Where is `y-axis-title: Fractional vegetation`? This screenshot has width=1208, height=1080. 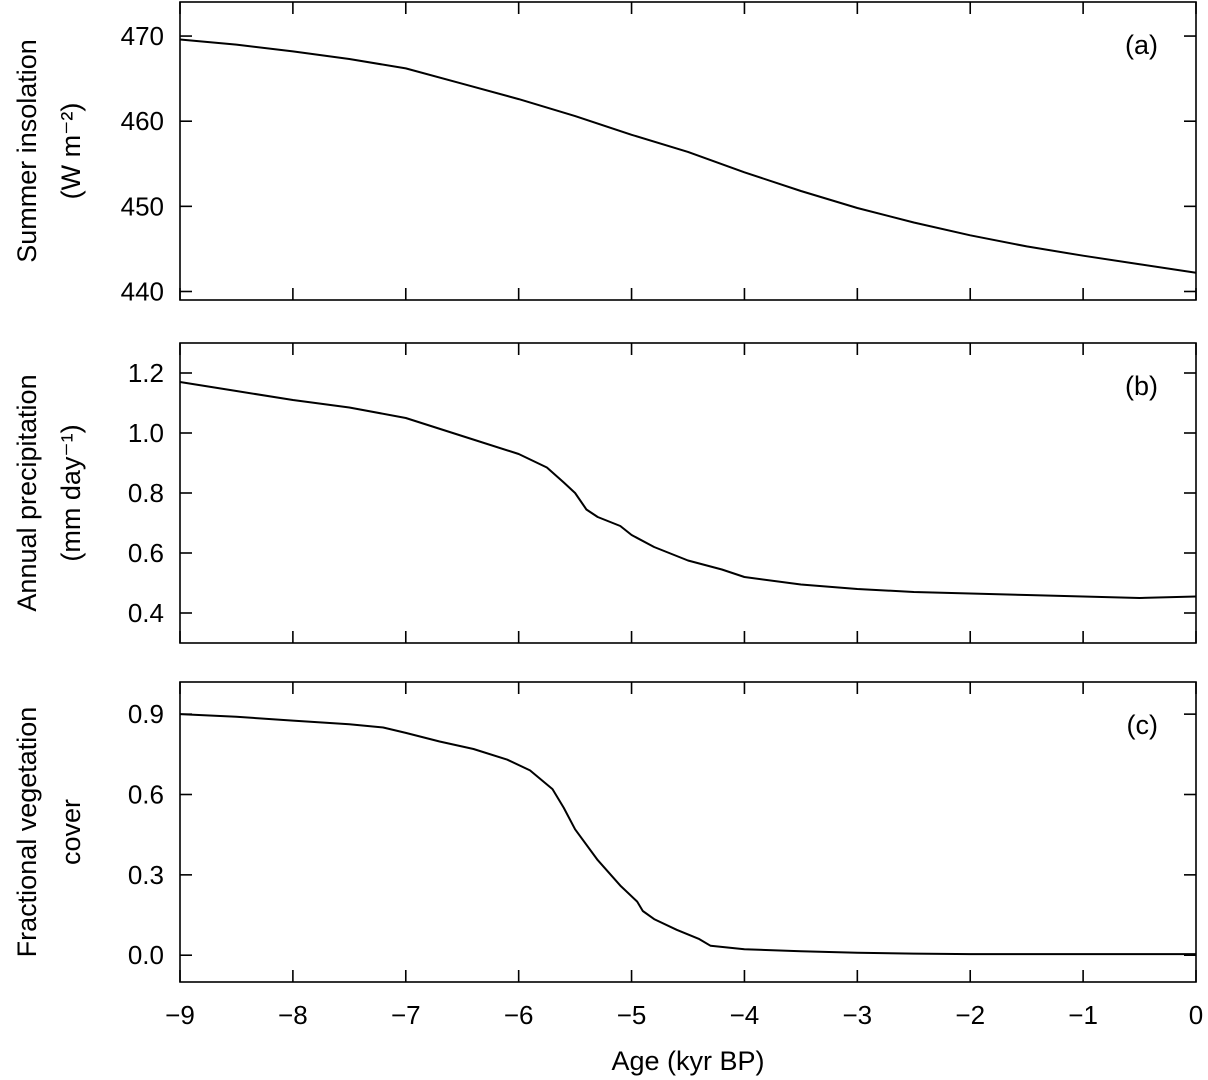 y-axis-title: Fractional vegetation is located at coordinates (27, 832).